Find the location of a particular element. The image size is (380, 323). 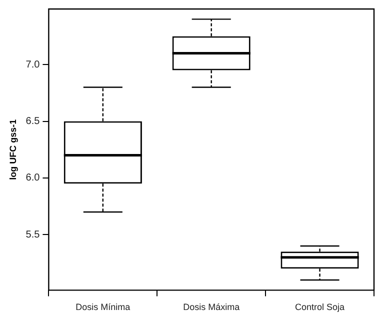

x-tick-label: Control Soja is located at coordinates (320, 307).